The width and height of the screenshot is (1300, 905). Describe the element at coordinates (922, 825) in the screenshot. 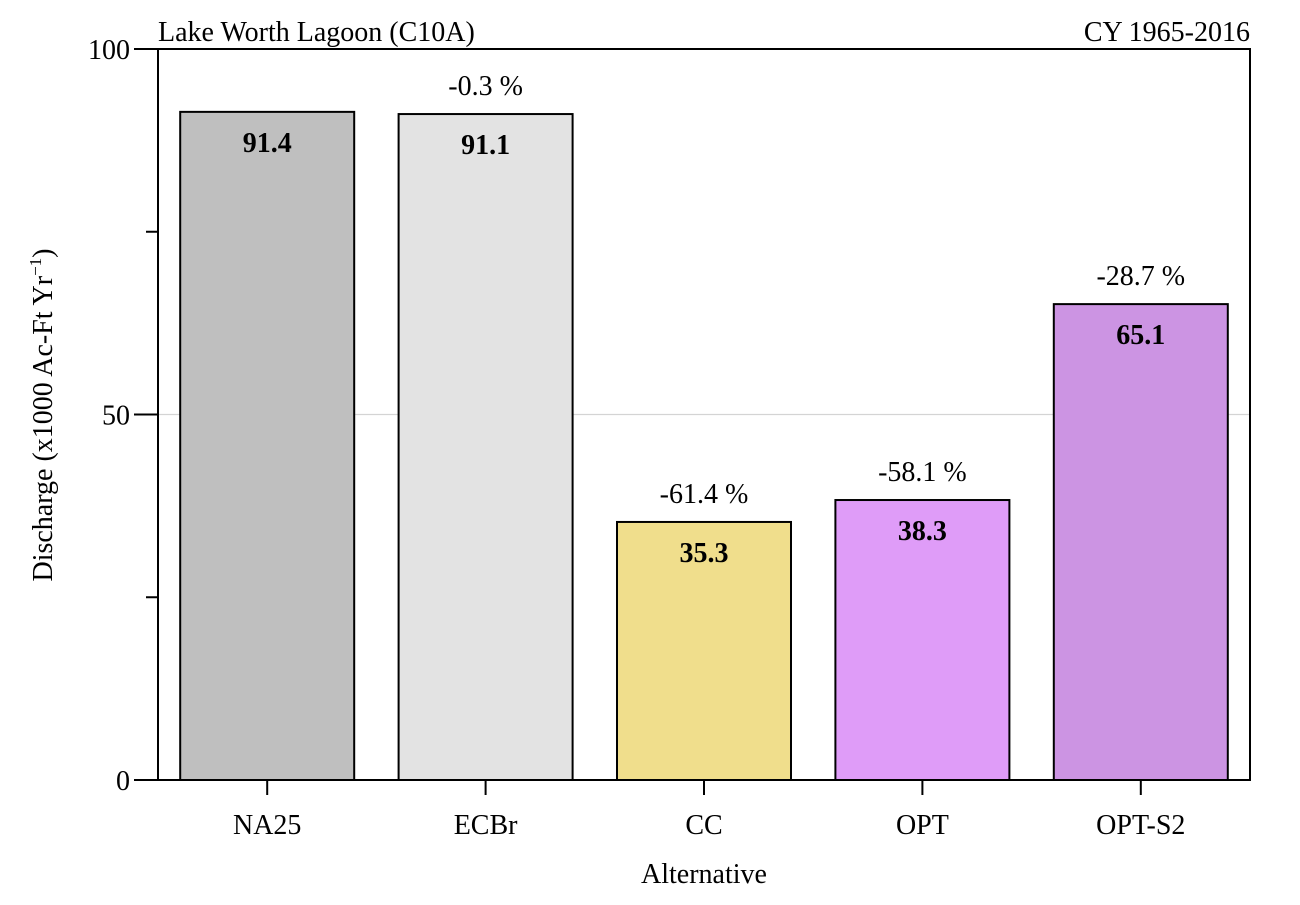

I see `x-tick-label: OPT` at that location.